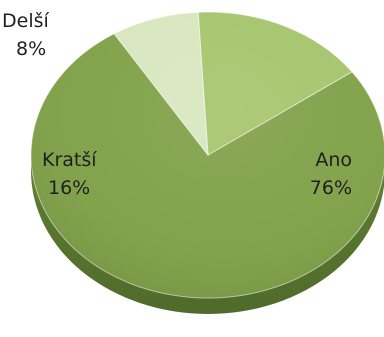  I want to click on slice-label-delsi: Delší, so click(25, 21).